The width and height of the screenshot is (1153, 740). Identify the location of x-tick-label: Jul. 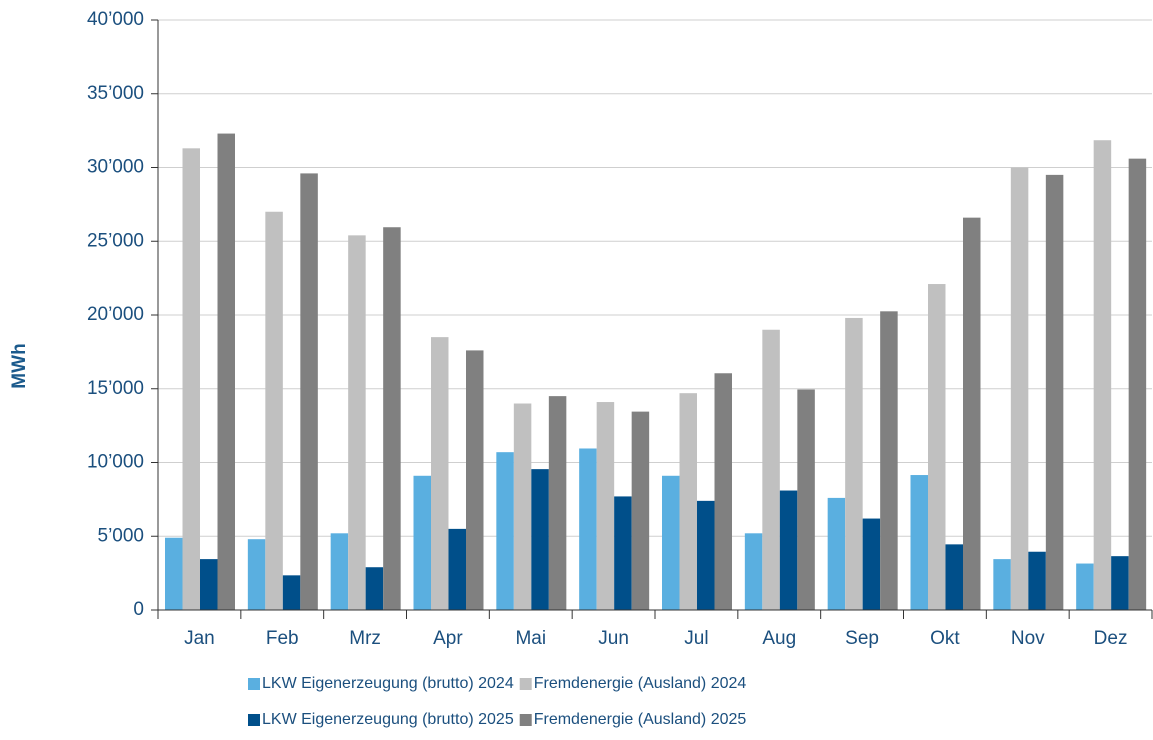
(696, 638).